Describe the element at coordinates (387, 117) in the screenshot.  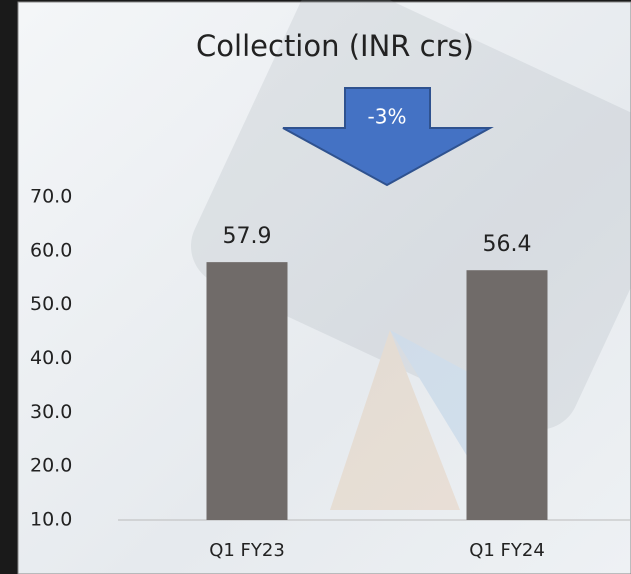
I see `change-label: -3%` at that location.